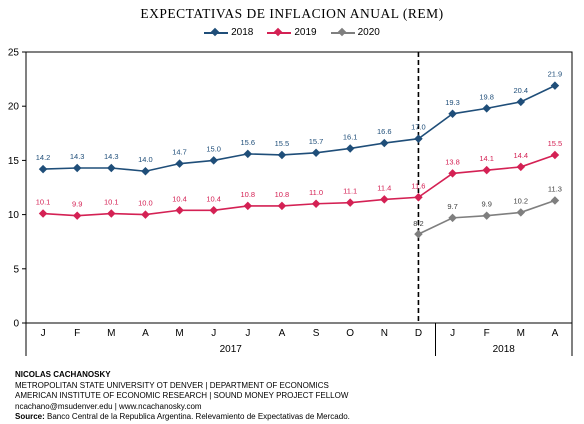 The height and width of the screenshot is (424, 584). What do you see at coordinates (555, 189) in the screenshot?
I see `data-label-2020: 11.3` at bounding box center [555, 189].